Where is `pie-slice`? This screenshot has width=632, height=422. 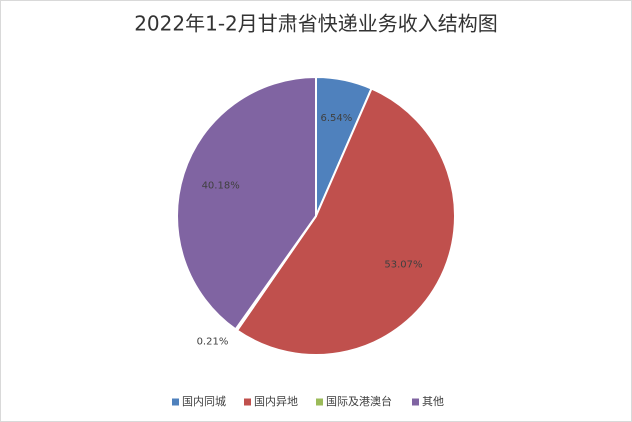 pie-slice is located at coordinates (246, 203).